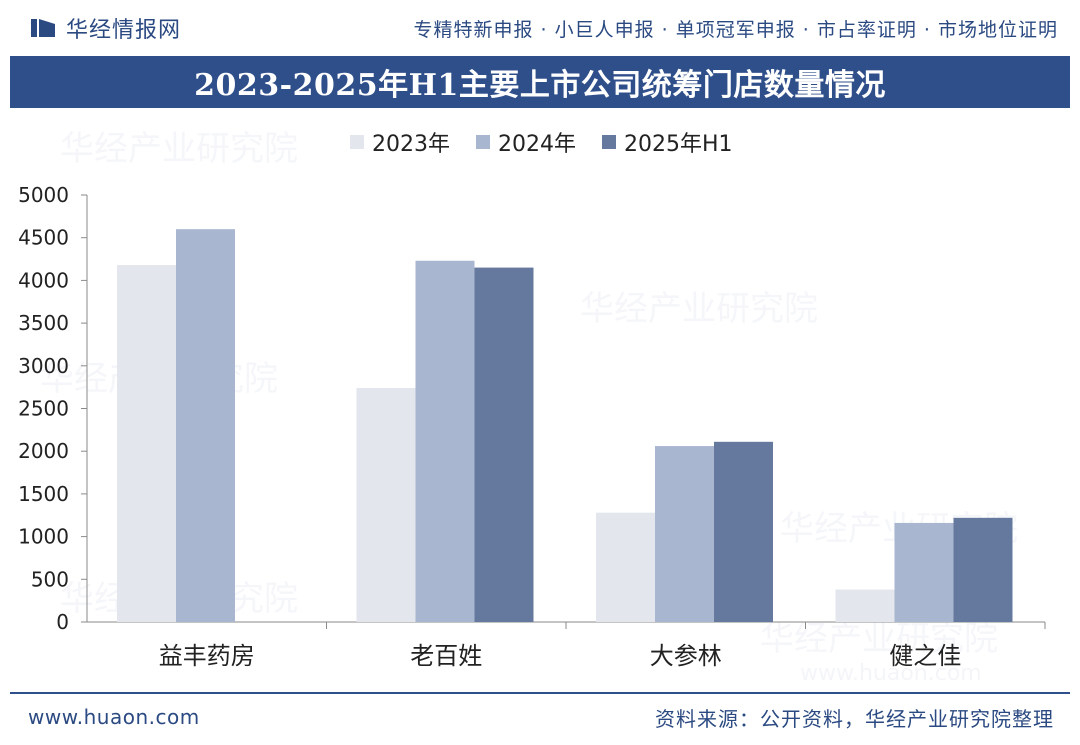 This screenshot has height=745, width=1080. I want to click on chart-legend: 2023年 2024年 2025年H1, so click(541, 142).